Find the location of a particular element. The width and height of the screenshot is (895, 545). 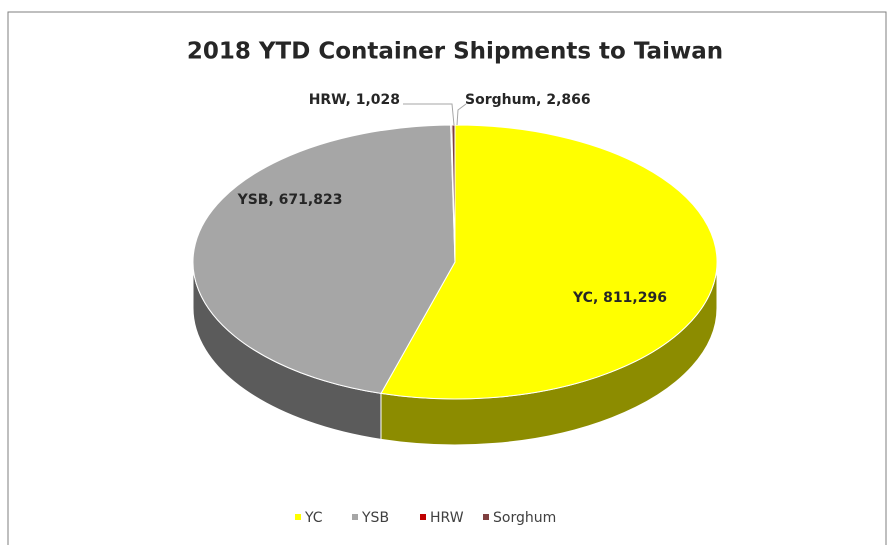

data-label-category: YSB is located at coordinates (253, 200).